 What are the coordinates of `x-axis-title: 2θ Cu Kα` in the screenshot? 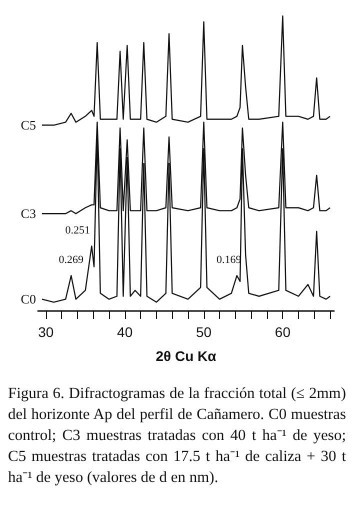 It's located at (186, 356).